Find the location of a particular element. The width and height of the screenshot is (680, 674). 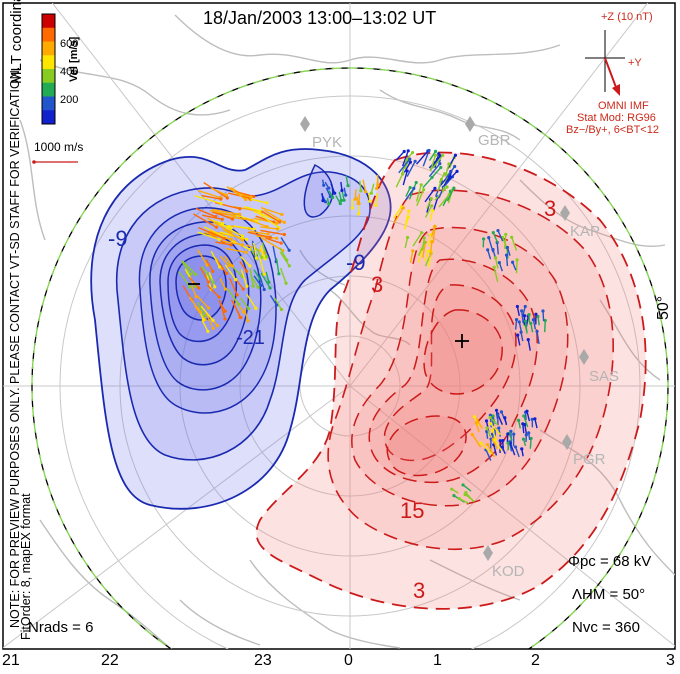

station-label-sas: SAS is located at coordinates (604, 376).